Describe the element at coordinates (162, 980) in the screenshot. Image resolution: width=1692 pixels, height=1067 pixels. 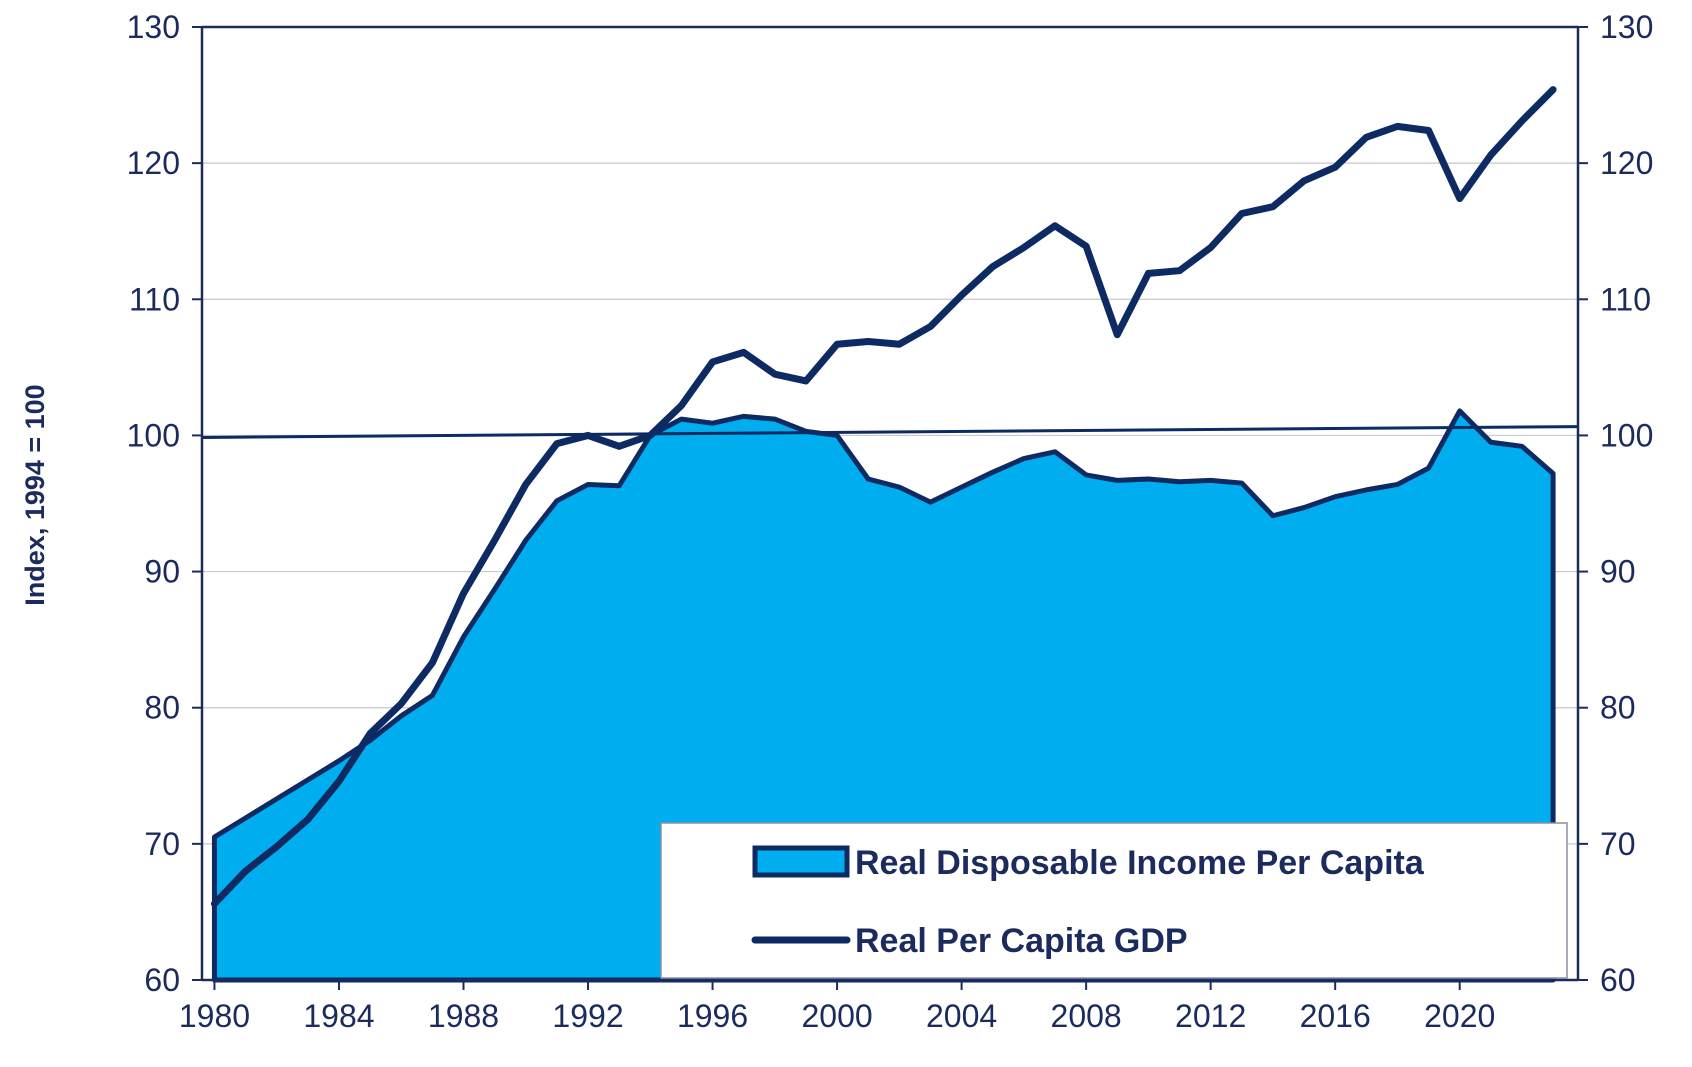
I see `y-tick-label-left: 60` at that location.